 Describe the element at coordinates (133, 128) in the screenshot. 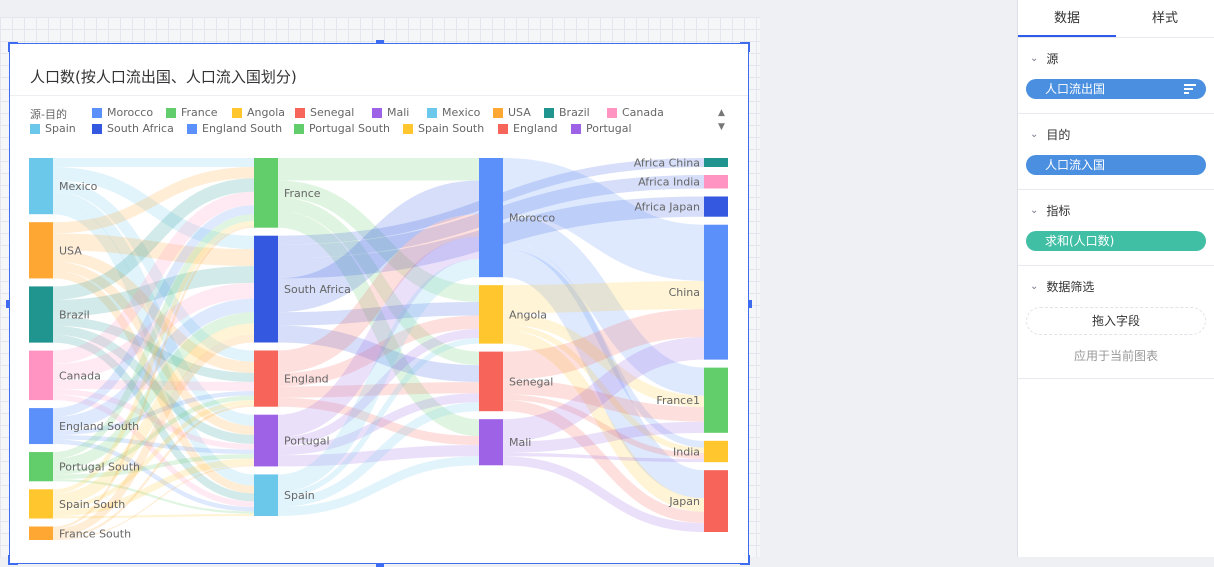

I see `legend-item: South Africa` at that location.